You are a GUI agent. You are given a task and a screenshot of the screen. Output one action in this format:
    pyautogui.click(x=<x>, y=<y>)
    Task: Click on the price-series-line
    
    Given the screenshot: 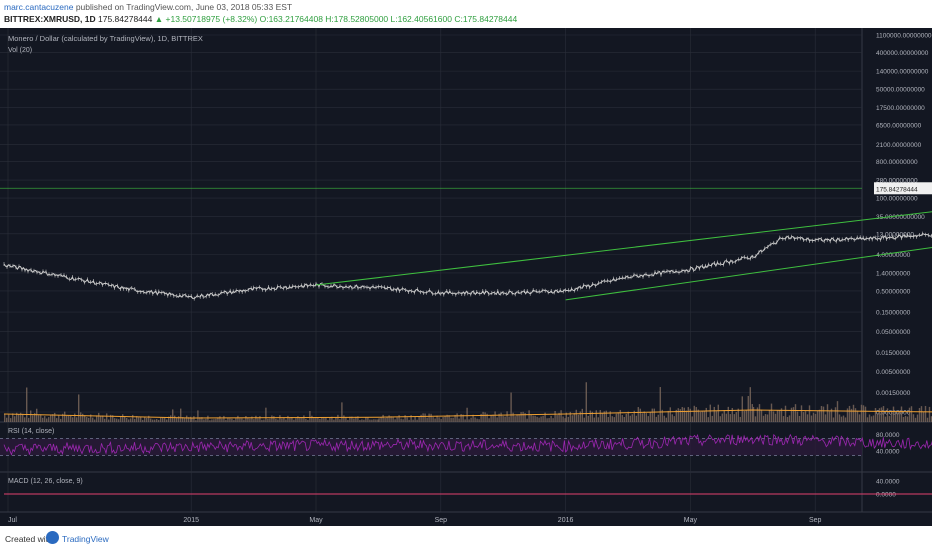 What is the action you would take?
    pyautogui.click(x=467, y=266)
    